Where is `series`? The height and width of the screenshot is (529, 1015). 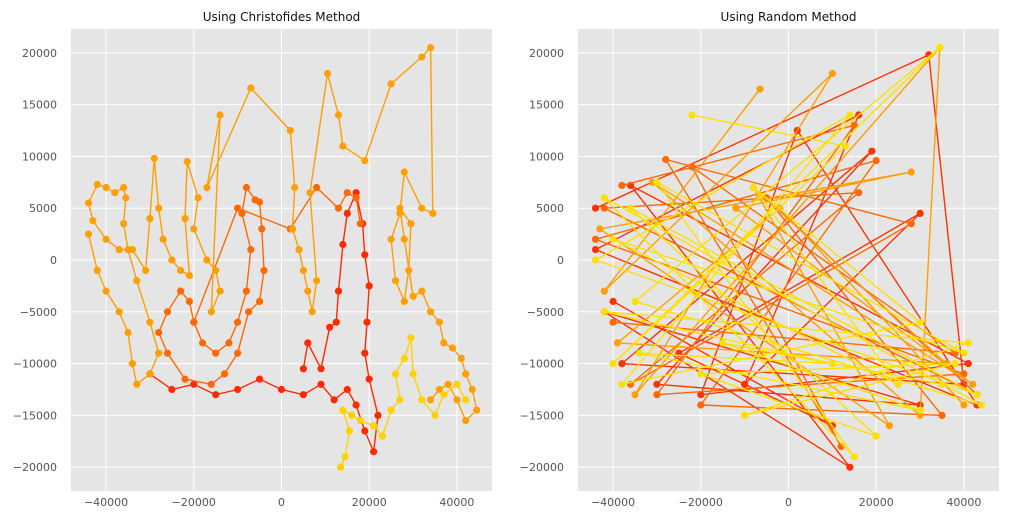 series is located at coordinates (264, 322).